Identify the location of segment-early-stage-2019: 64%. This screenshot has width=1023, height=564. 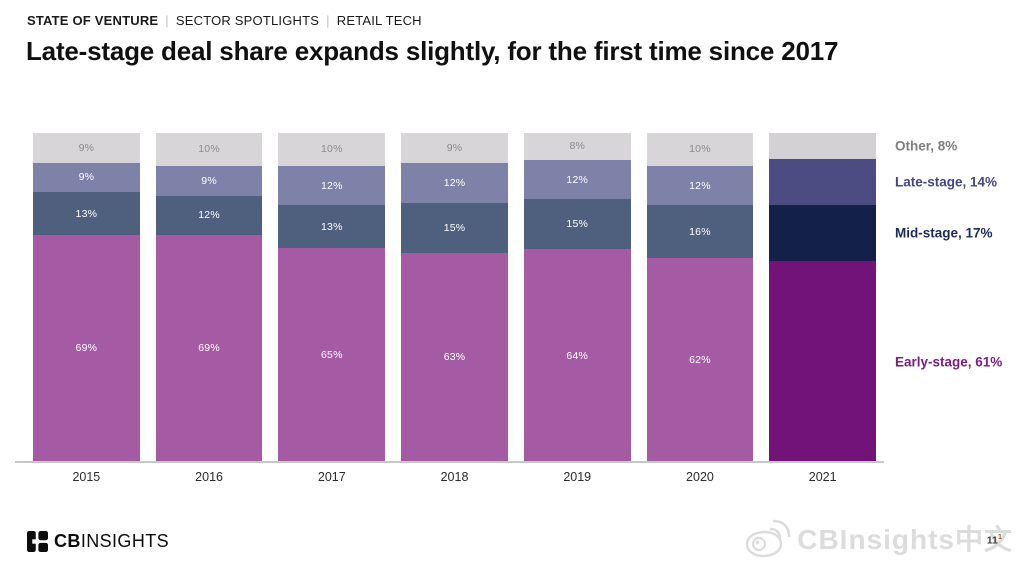
(577, 355).